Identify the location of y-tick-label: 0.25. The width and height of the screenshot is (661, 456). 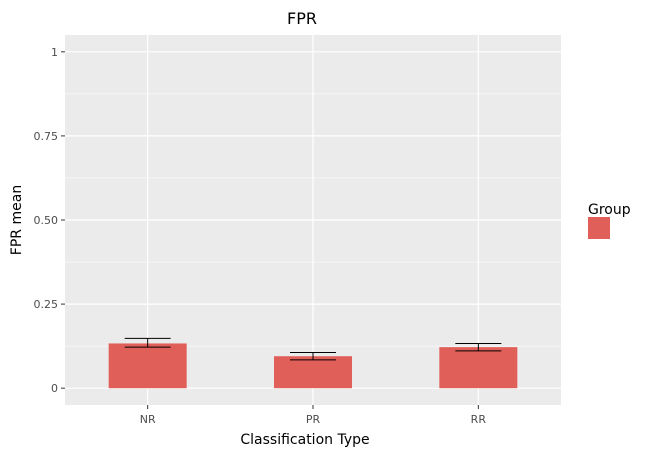
(46, 304).